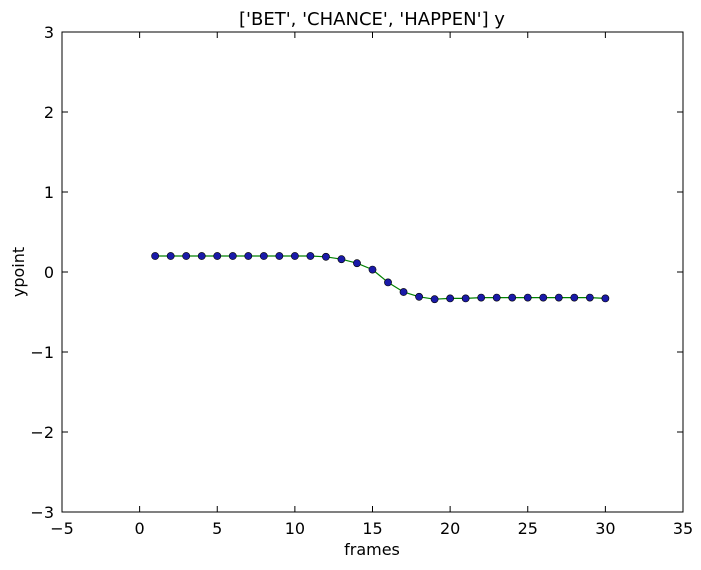 The image size is (701, 570). What do you see at coordinates (62, 528) in the screenshot?
I see `x-tick-label: −5` at bounding box center [62, 528].